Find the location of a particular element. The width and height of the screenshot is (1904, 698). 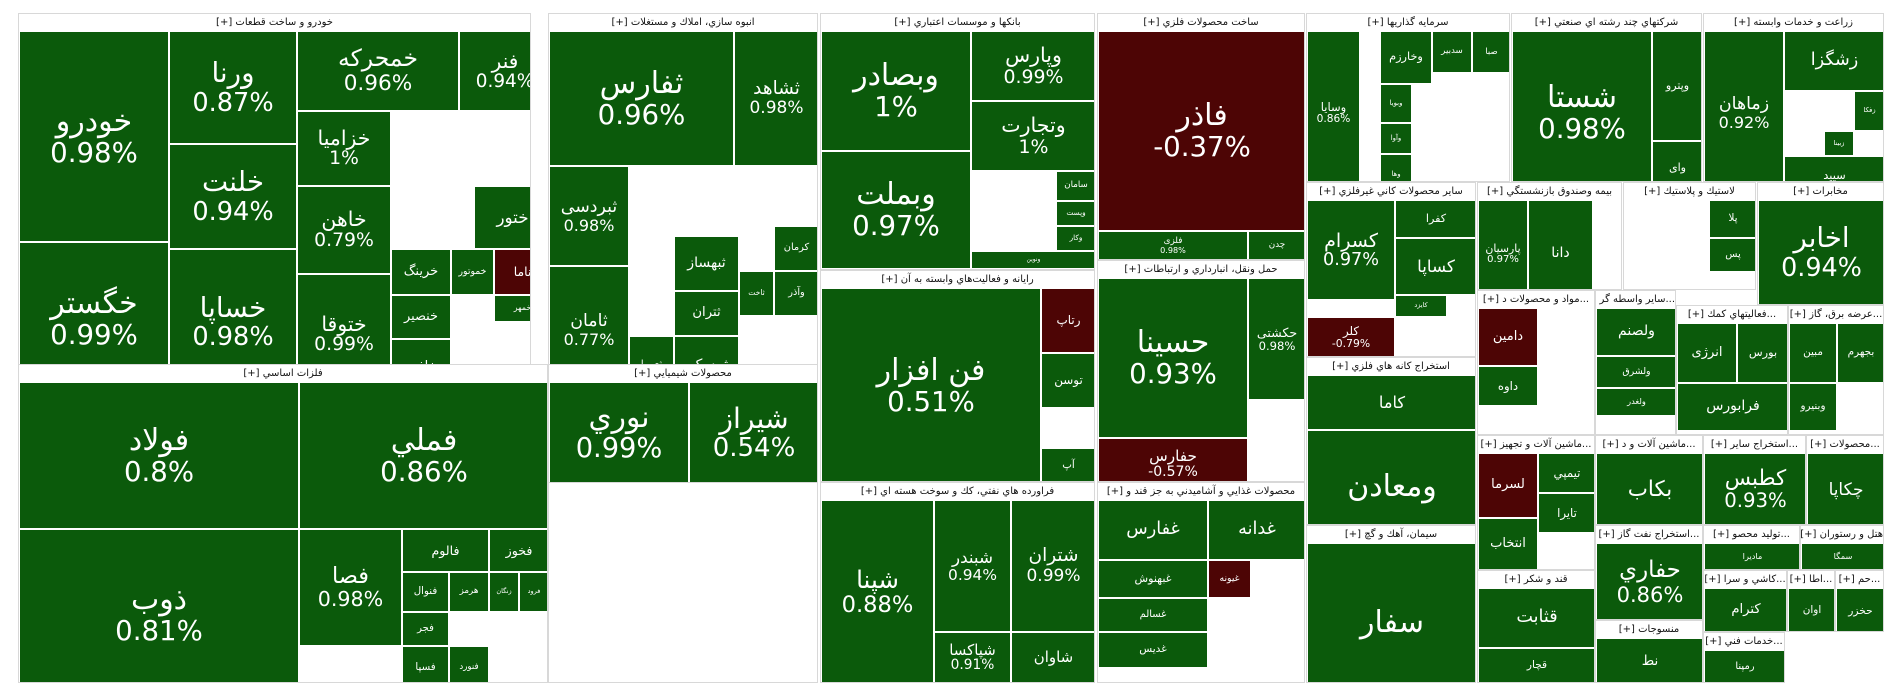

treemap-tile: حکشتی 0.98% is located at coordinates (1276, 339).